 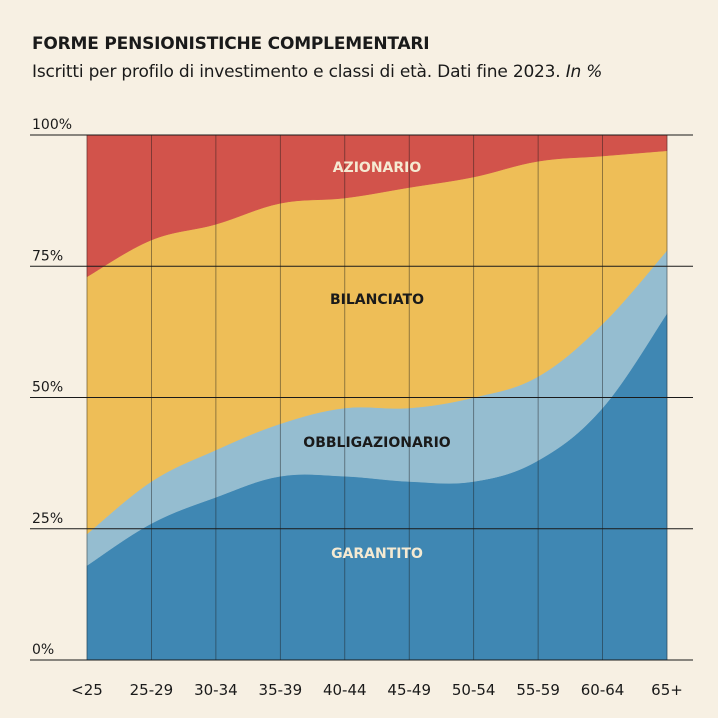 What do you see at coordinates (52, 125) in the screenshot?
I see `y-tick-label: 100%` at bounding box center [52, 125].